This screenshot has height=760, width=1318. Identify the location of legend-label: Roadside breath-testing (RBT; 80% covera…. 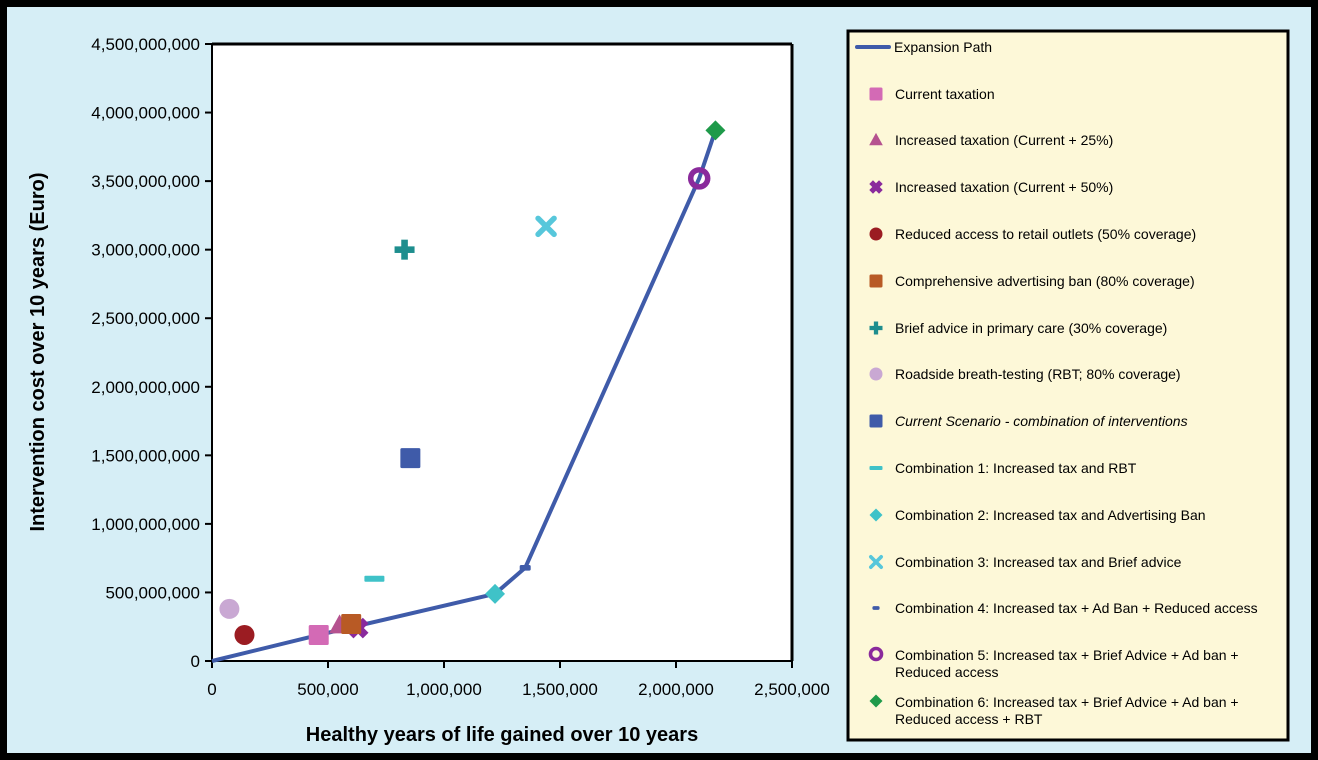
(1038, 374).